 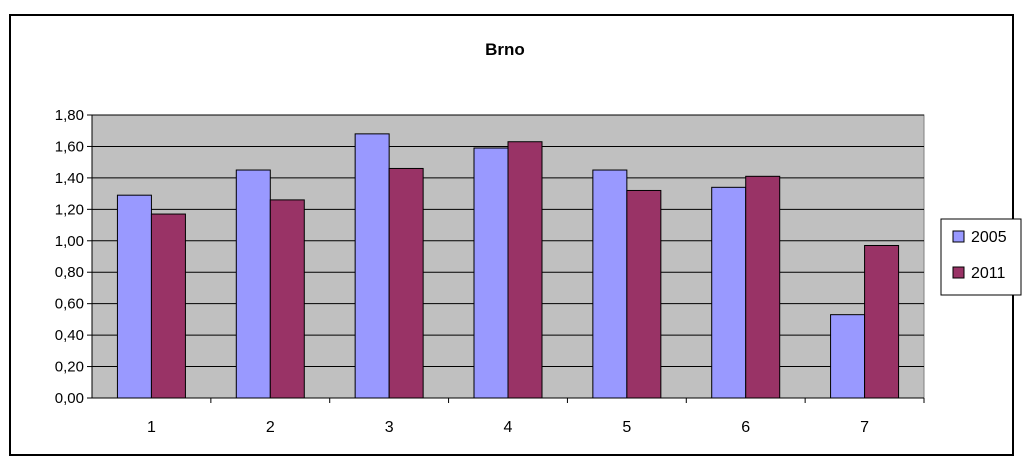 I want to click on x-tick-label: 2, so click(x=270, y=427).